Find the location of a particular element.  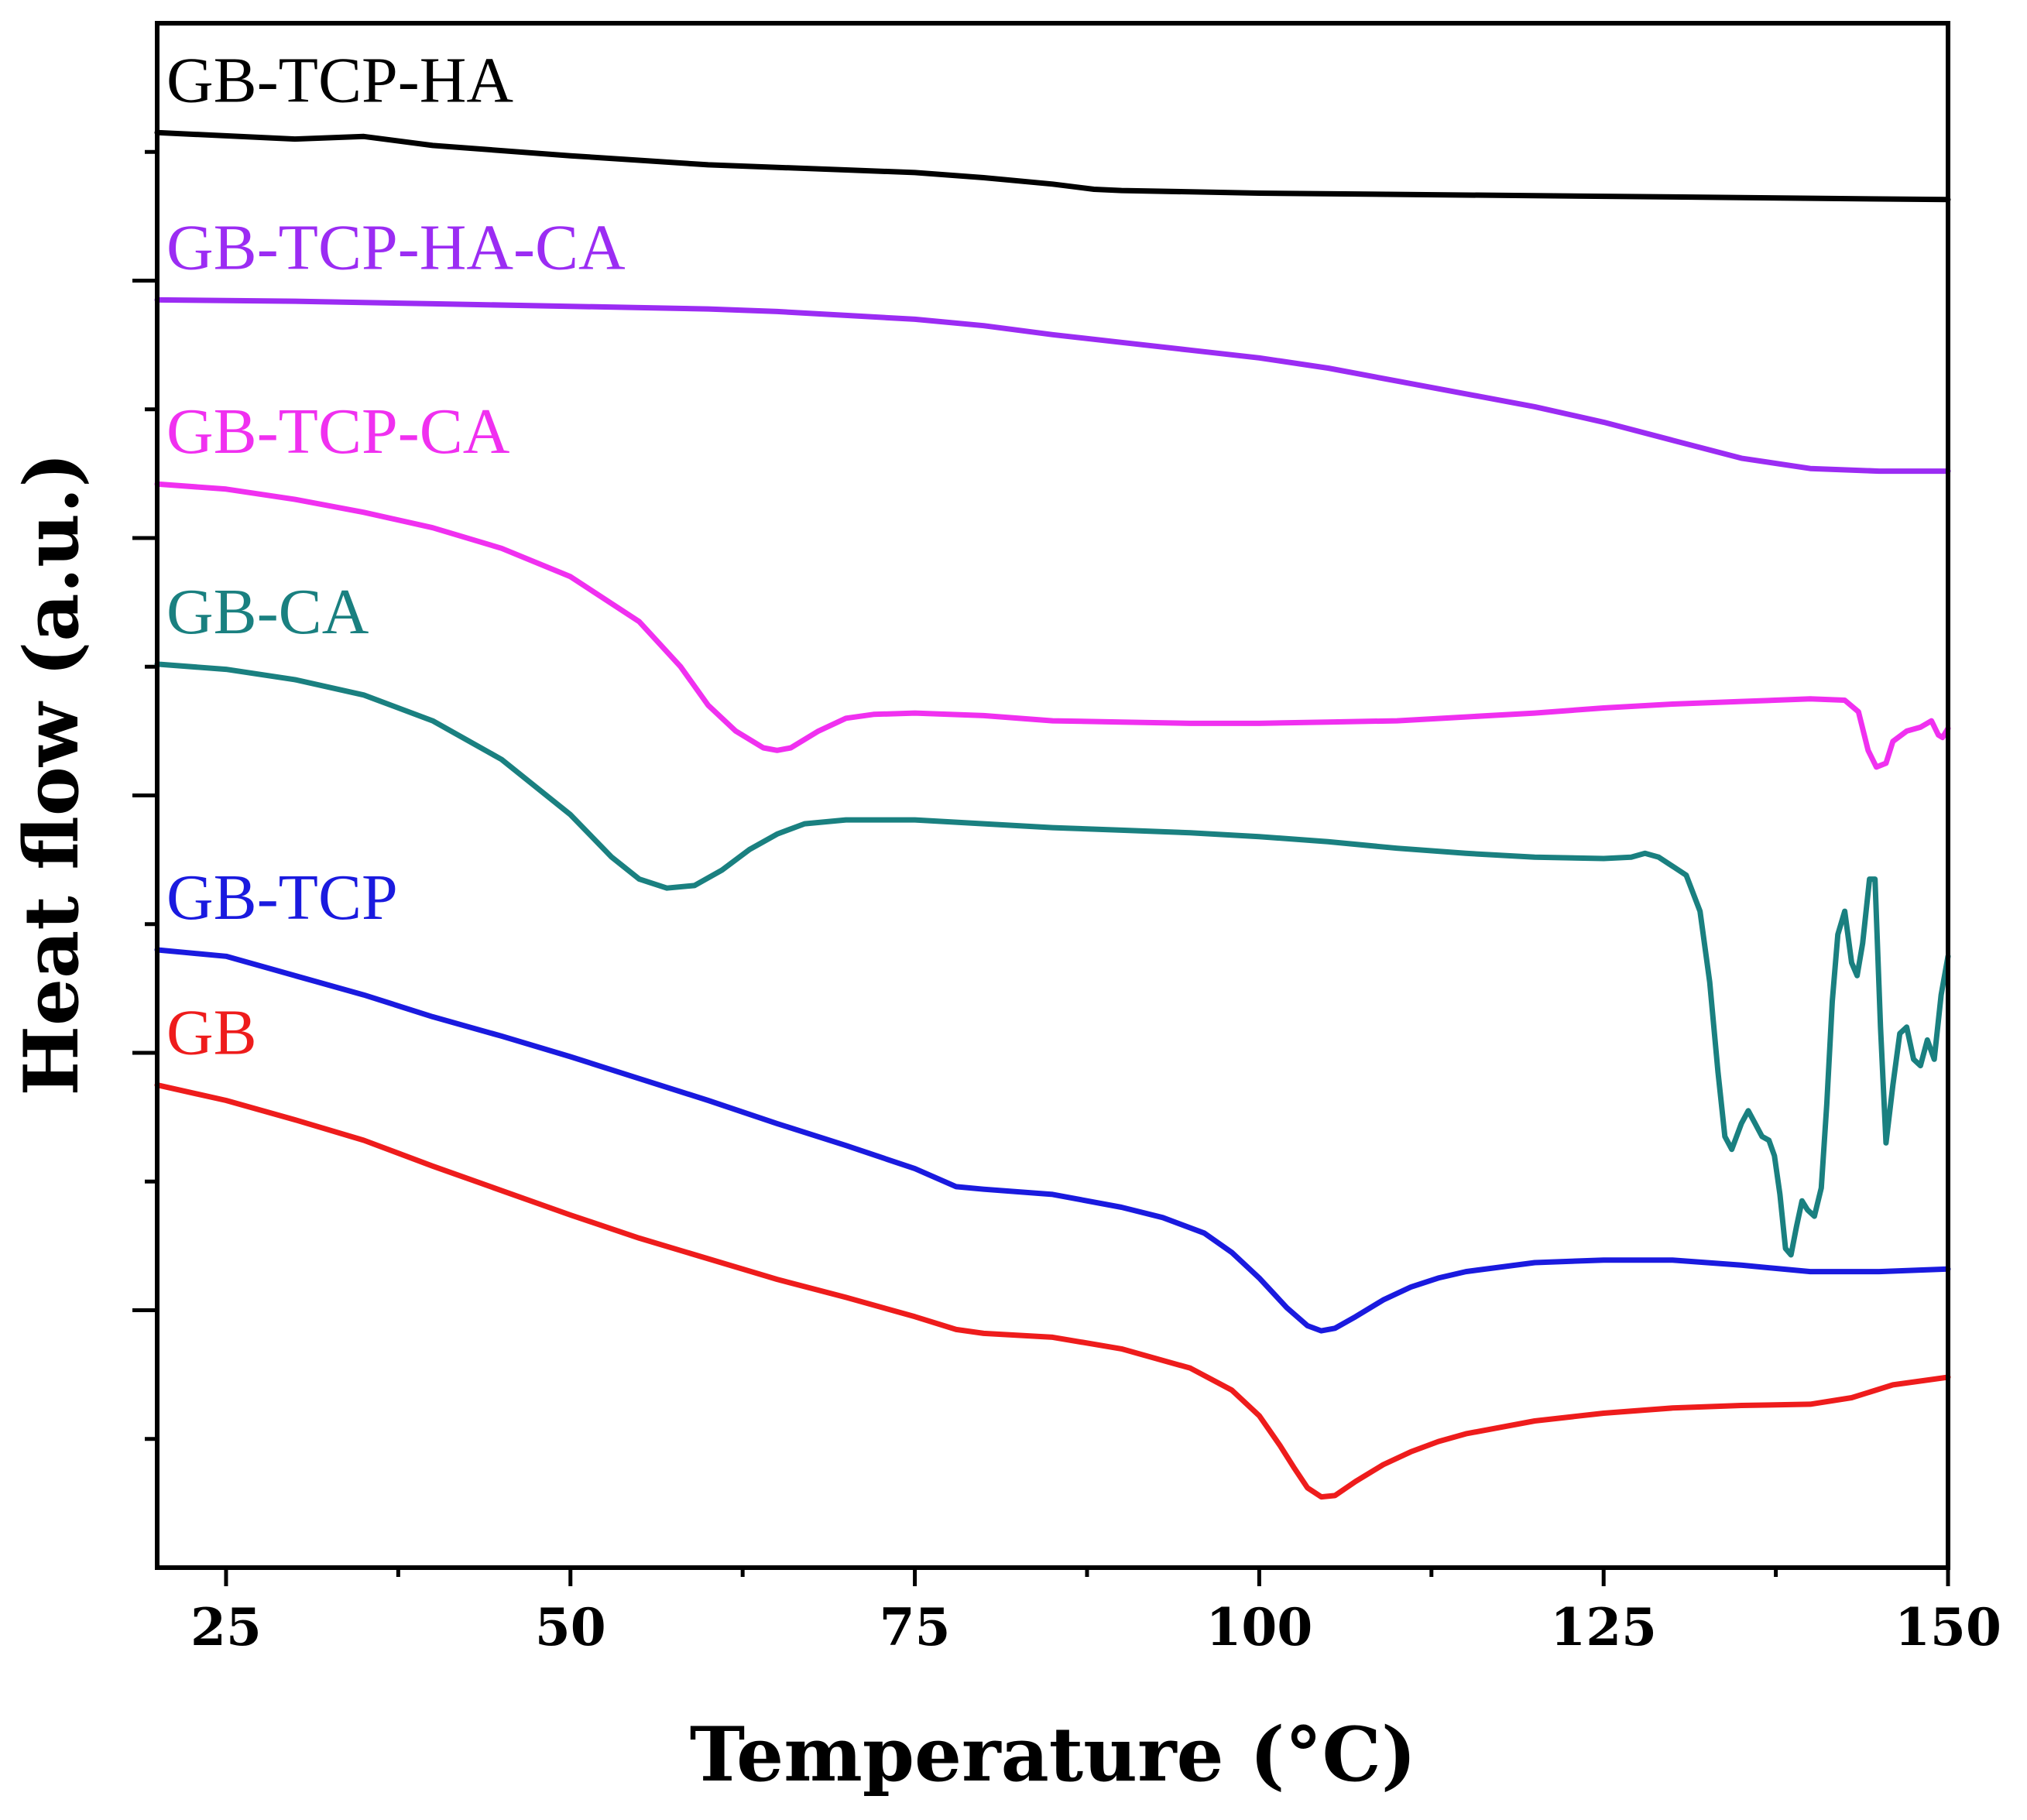

series-line-gb-tcp-ha-ca is located at coordinates (1052, 386).